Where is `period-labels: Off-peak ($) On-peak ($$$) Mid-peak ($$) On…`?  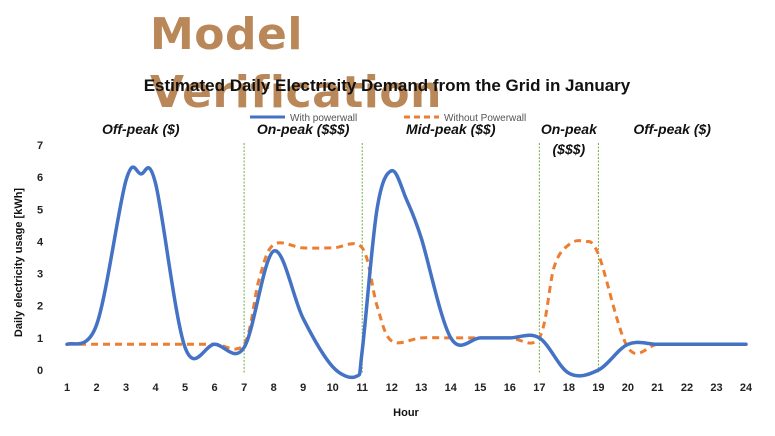 period-labels: Off-peak ($) On-peak ($$$) Mid-peak ($$) On… is located at coordinates (406, 139).